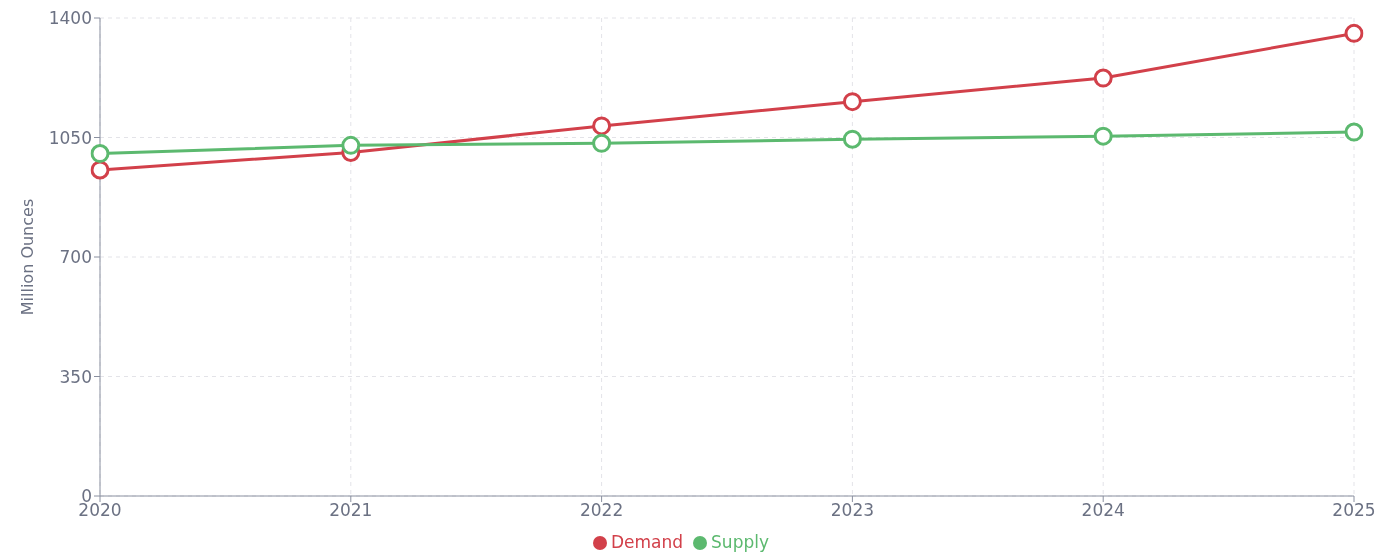  What do you see at coordinates (852, 510) in the screenshot?
I see `x-tick-label: 2023` at bounding box center [852, 510].